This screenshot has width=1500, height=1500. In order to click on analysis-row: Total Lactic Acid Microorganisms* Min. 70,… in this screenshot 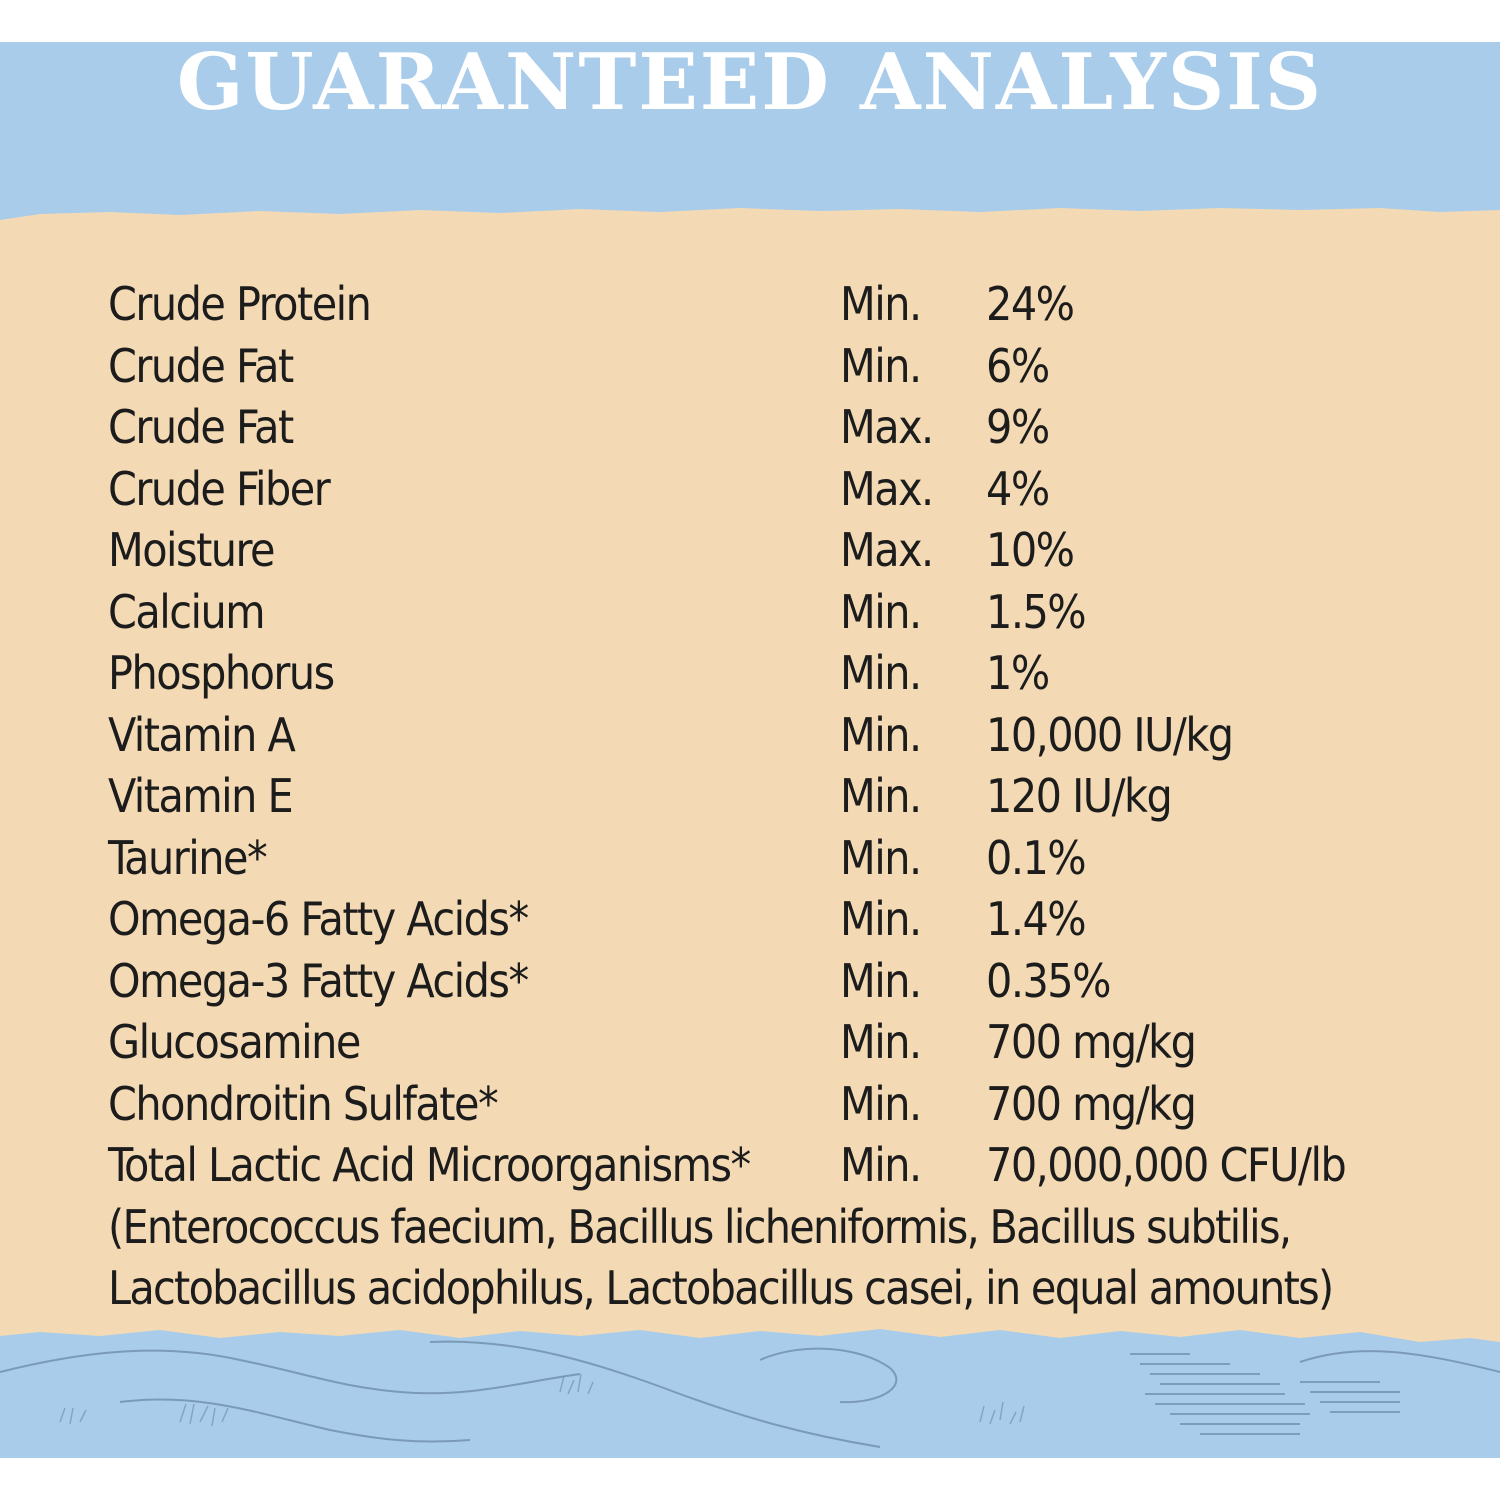, I will do `click(793, 1166)`.